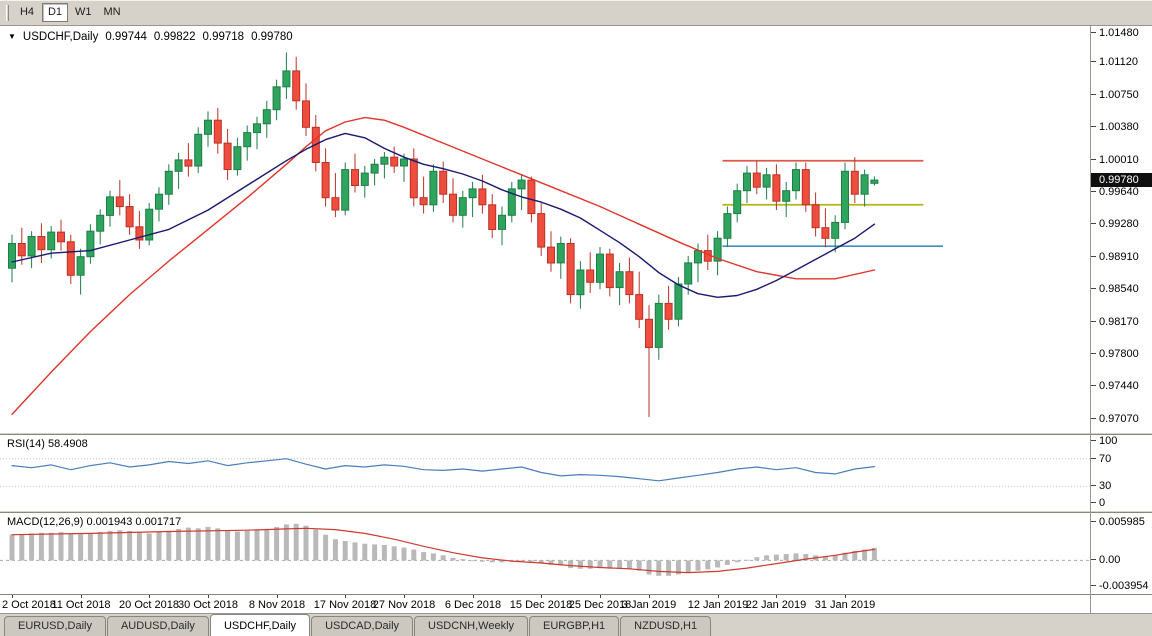 The width and height of the screenshot is (1152, 636). I want to click on timeframe-button-mn: MN, so click(112, 12).